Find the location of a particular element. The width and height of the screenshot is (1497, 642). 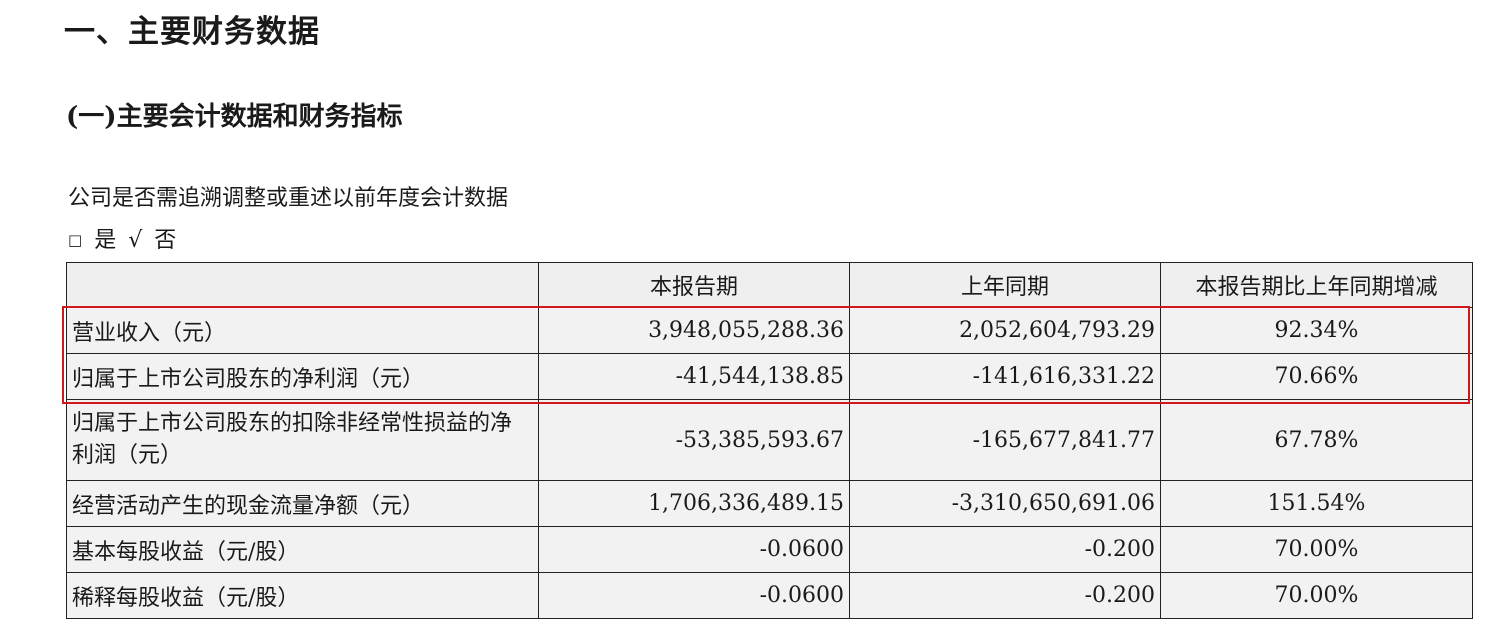

table-row: 基本每股收益（元/股） -0.0600 -0.200 70.00% is located at coordinates (769, 549).